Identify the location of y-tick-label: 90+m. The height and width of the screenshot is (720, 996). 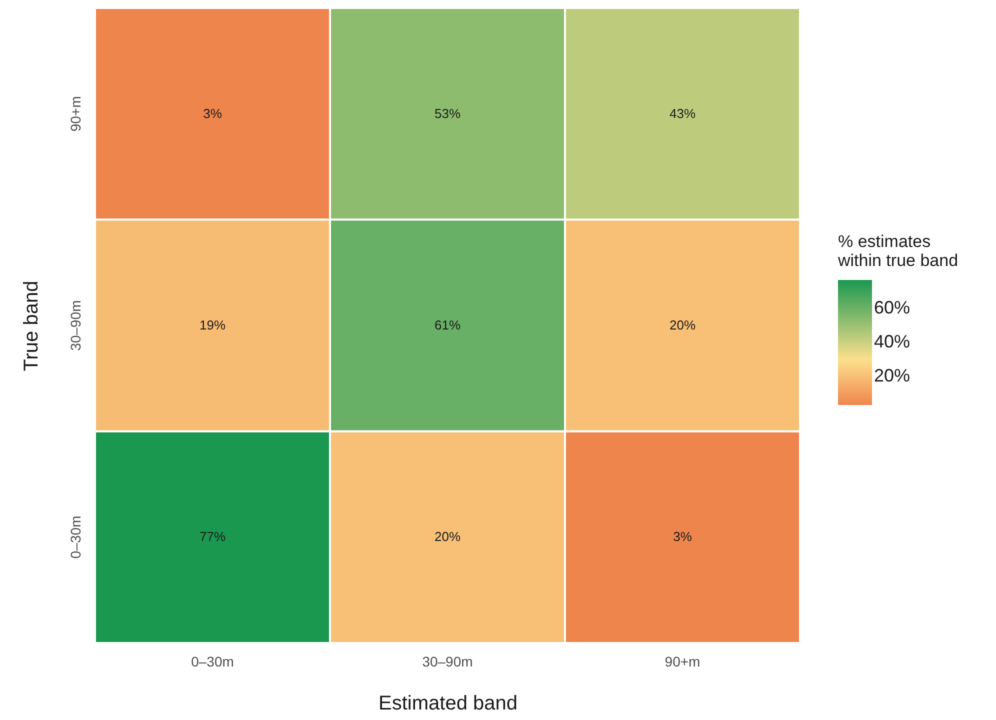
(76, 114).